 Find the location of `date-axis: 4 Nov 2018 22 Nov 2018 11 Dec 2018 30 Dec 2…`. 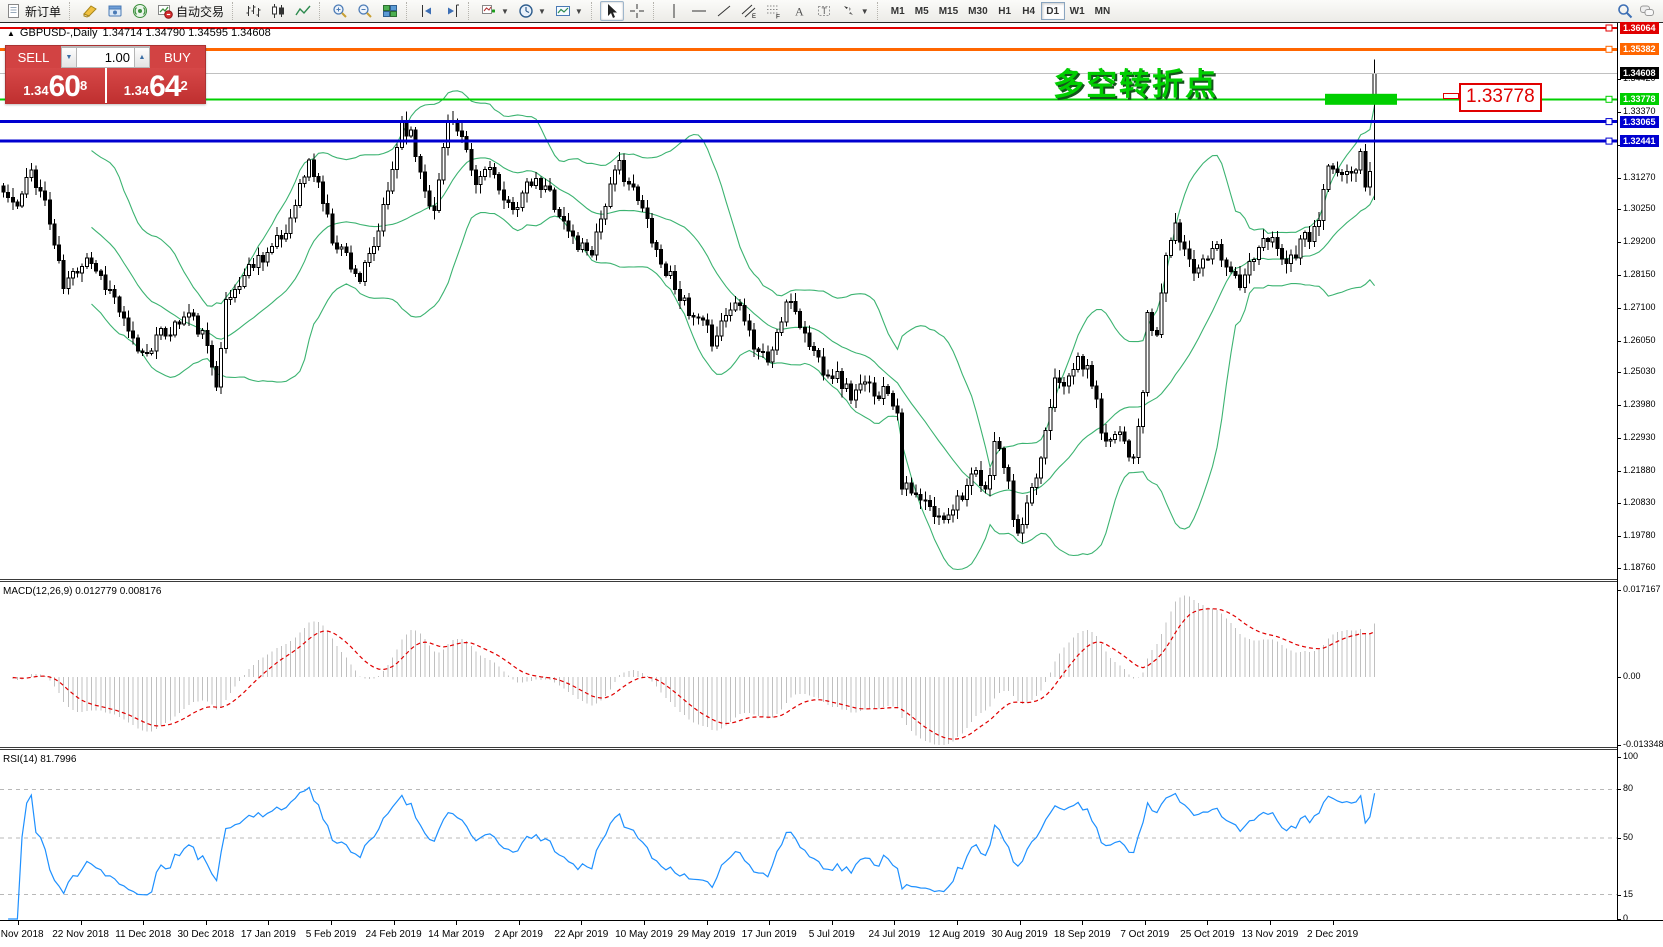

date-axis: 4 Nov 2018 22 Nov 2018 11 Dec 2018 30 Dec 2… is located at coordinates (831, 933).